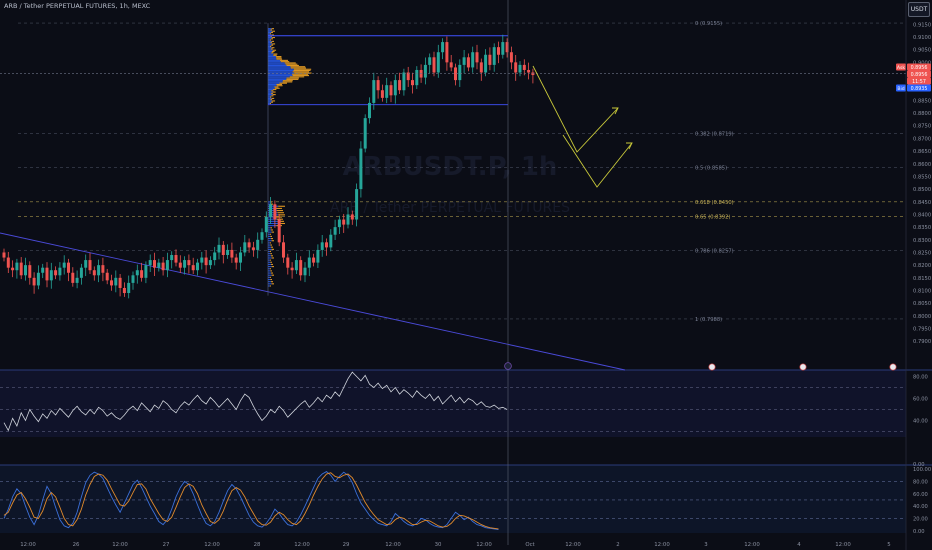 The width and height of the screenshot is (932, 550). What do you see at coordinates (529, 545) in the screenshot?
I see `time-tick-label: Oct` at bounding box center [529, 545].